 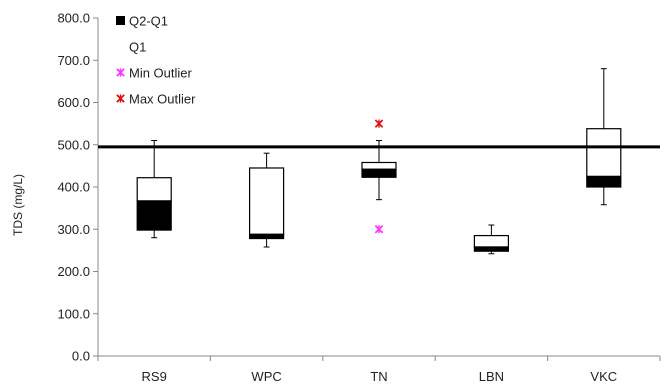 I want to click on legend-item: Q2-Q1, so click(x=142, y=21).